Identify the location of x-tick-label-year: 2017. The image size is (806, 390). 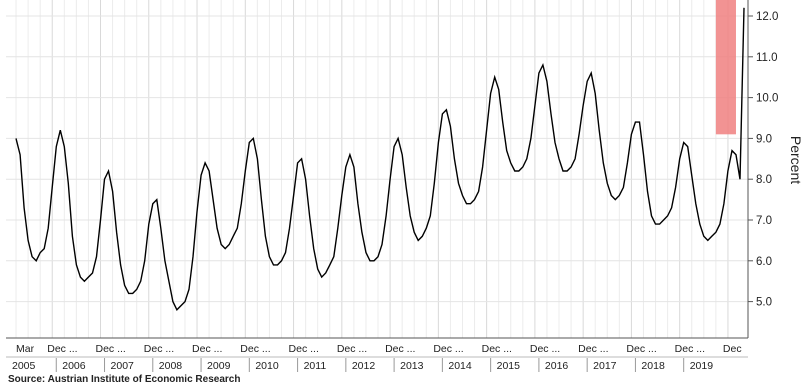
(605, 366).